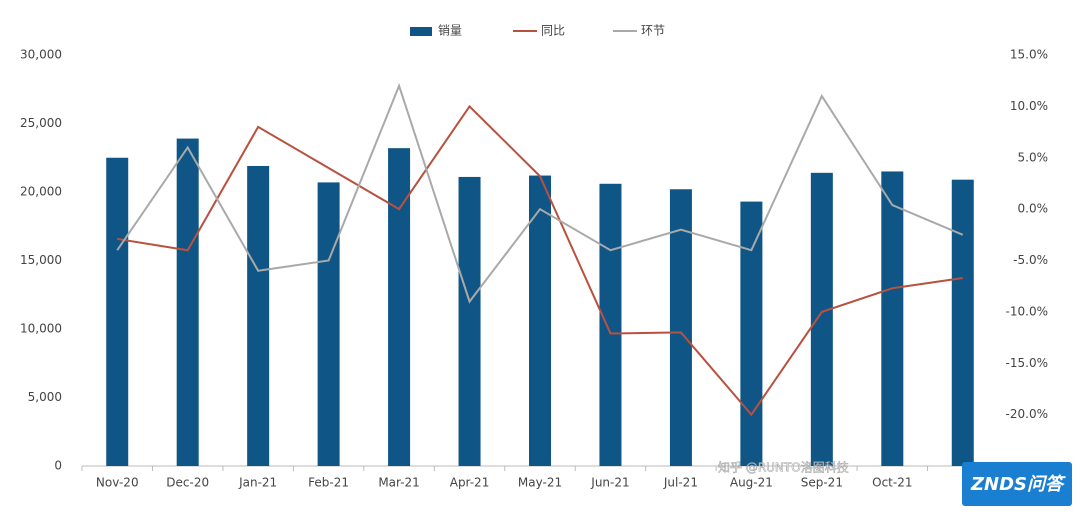  Describe the element at coordinates (450, 31) in the screenshot. I see `legend-label: 销量` at that location.